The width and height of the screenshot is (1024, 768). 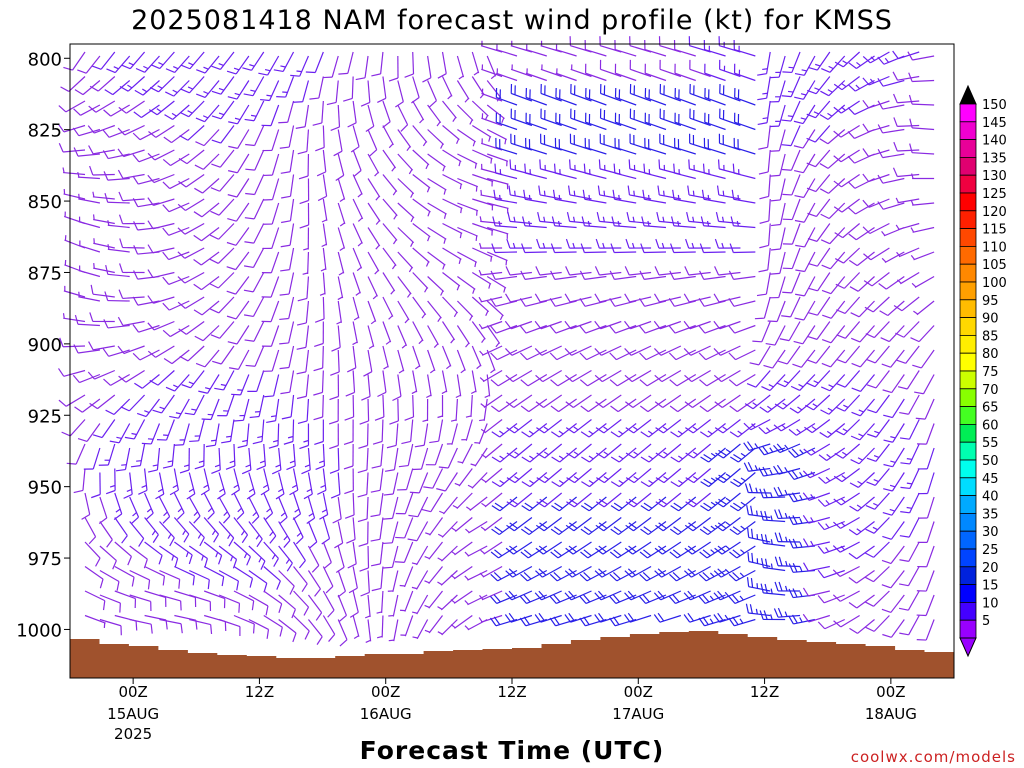 I want to click on terrain-surface, so click(x=512, y=654).